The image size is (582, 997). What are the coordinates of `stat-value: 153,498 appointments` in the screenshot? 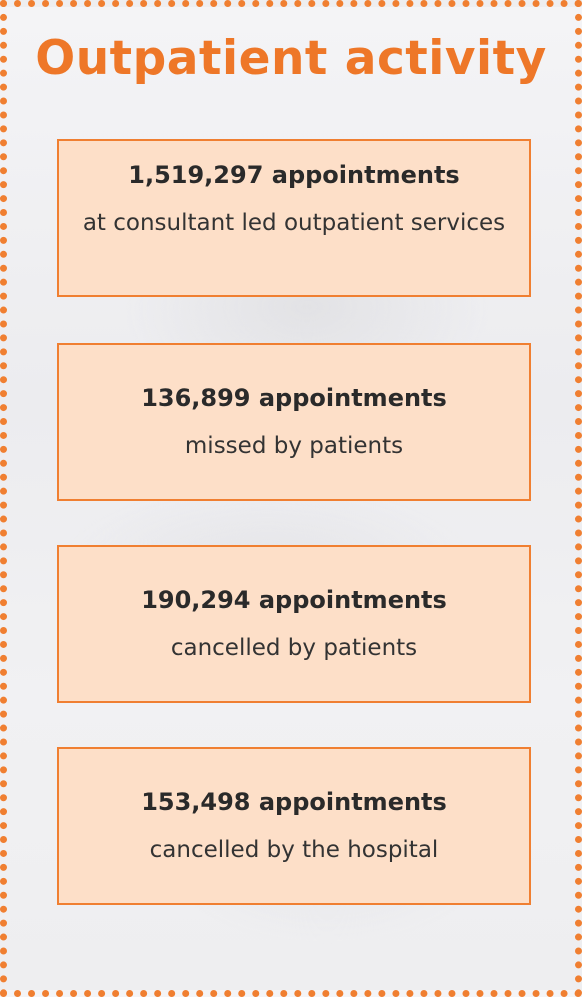 It's located at (294, 802).